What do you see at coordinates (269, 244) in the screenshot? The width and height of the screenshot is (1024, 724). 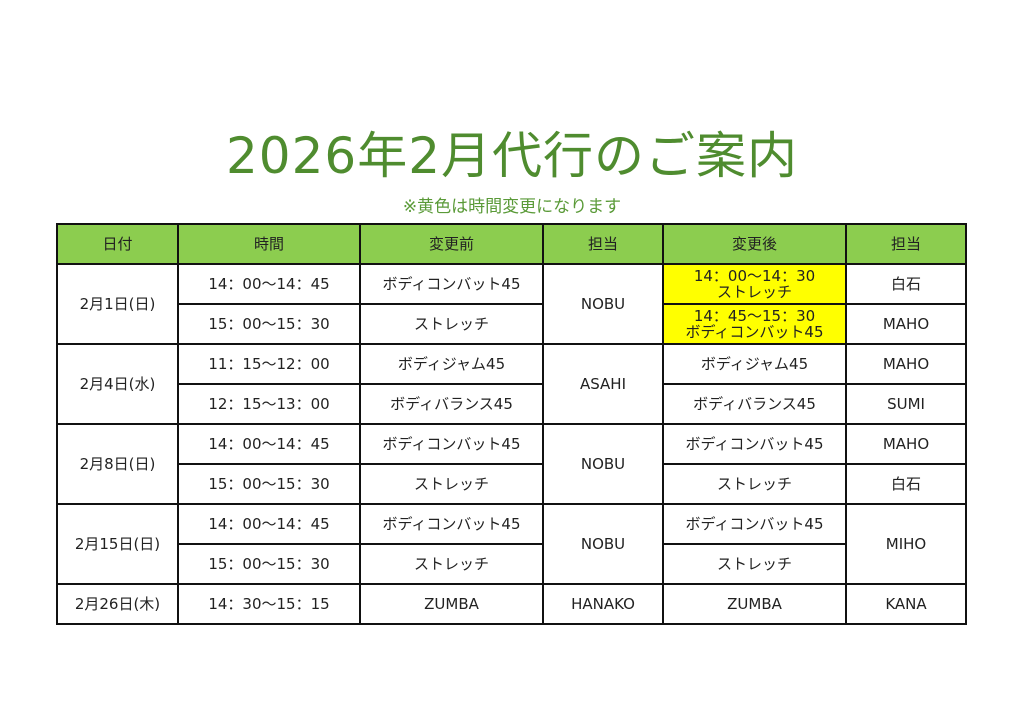 I see `header-time: 時間` at bounding box center [269, 244].